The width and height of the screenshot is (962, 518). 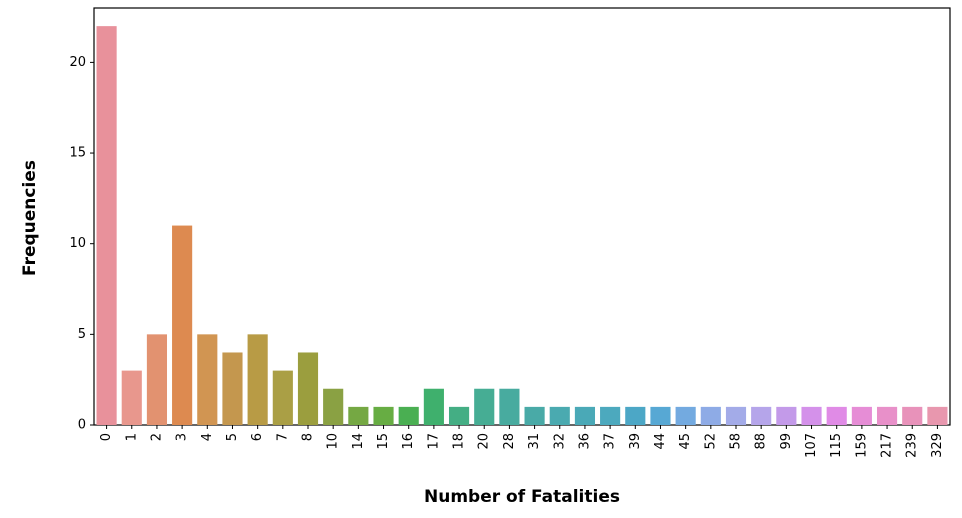 I want to click on x-tick-label: 36, so click(x=584, y=441).